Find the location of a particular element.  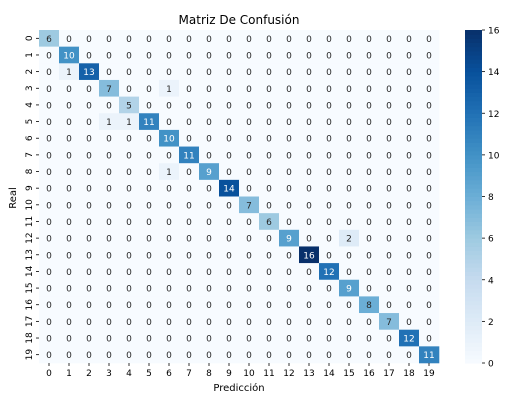

x-tick-label: 12 is located at coordinates (288, 374).